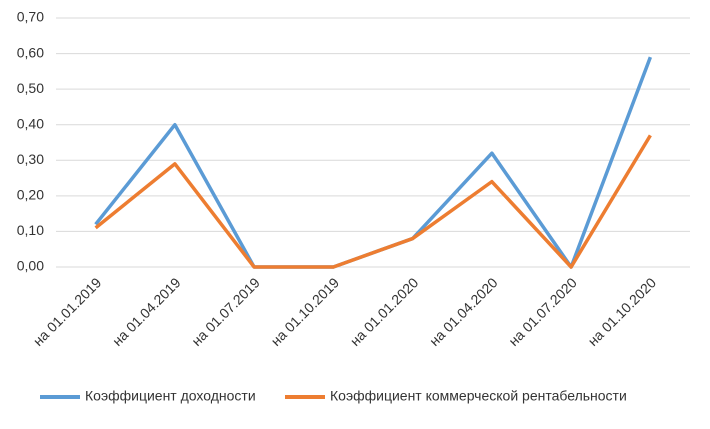 The height and width of the screenshot is (429, 710). What do you see at coordinates (30, 159) in the screenshot?
I see `y-tick-label: 0,30` at bounding box center [30, 159].